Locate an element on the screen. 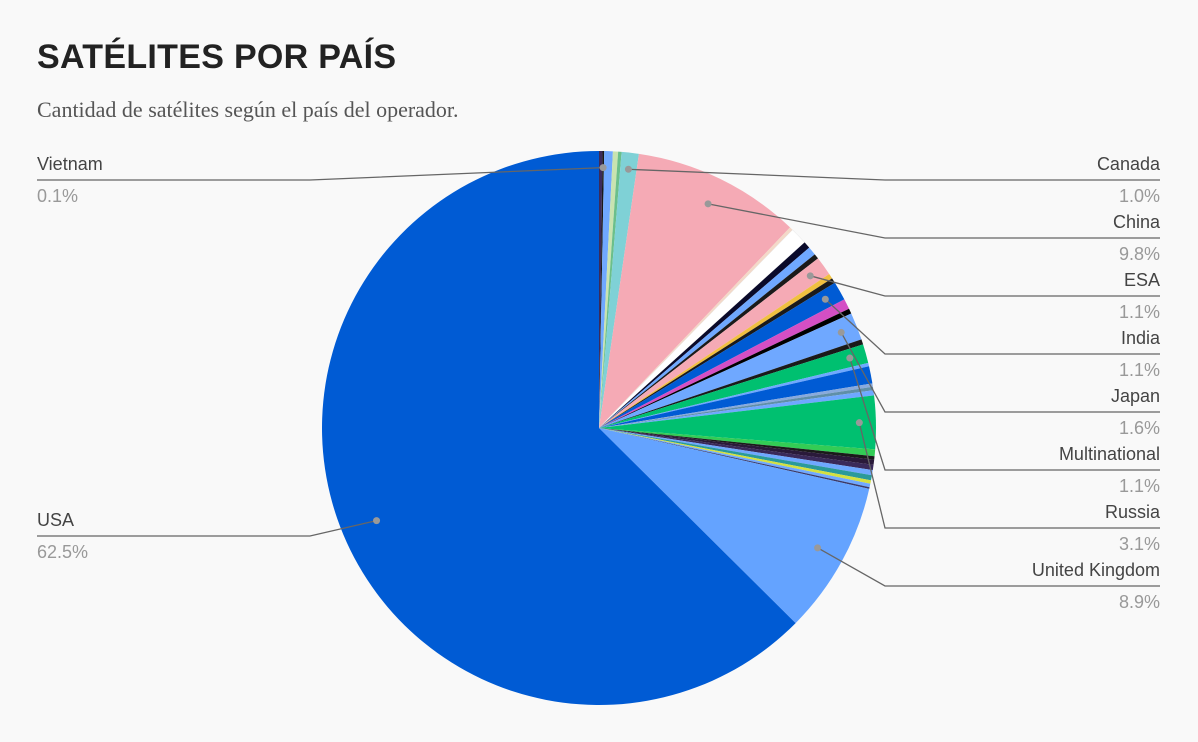 This screenshot has width=1198, height=742. leader-line-china is located at coordinates (933, 221).